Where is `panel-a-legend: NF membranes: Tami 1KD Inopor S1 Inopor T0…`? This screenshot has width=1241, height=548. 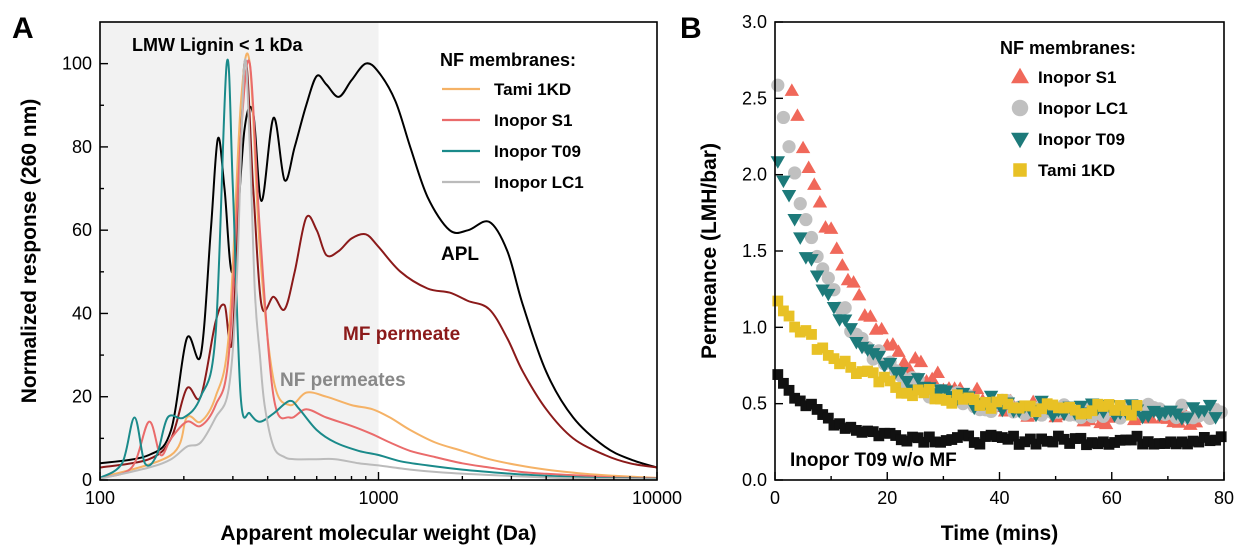 panel-a-legend: NF membranes: Tami 1KD Inopor S1 Inopor T0… is located at coordinates (512, 121).